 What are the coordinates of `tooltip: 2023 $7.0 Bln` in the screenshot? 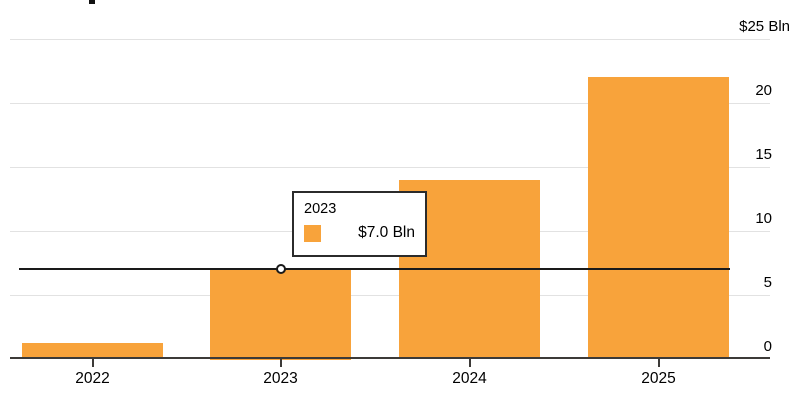 It's located at (359, 224).